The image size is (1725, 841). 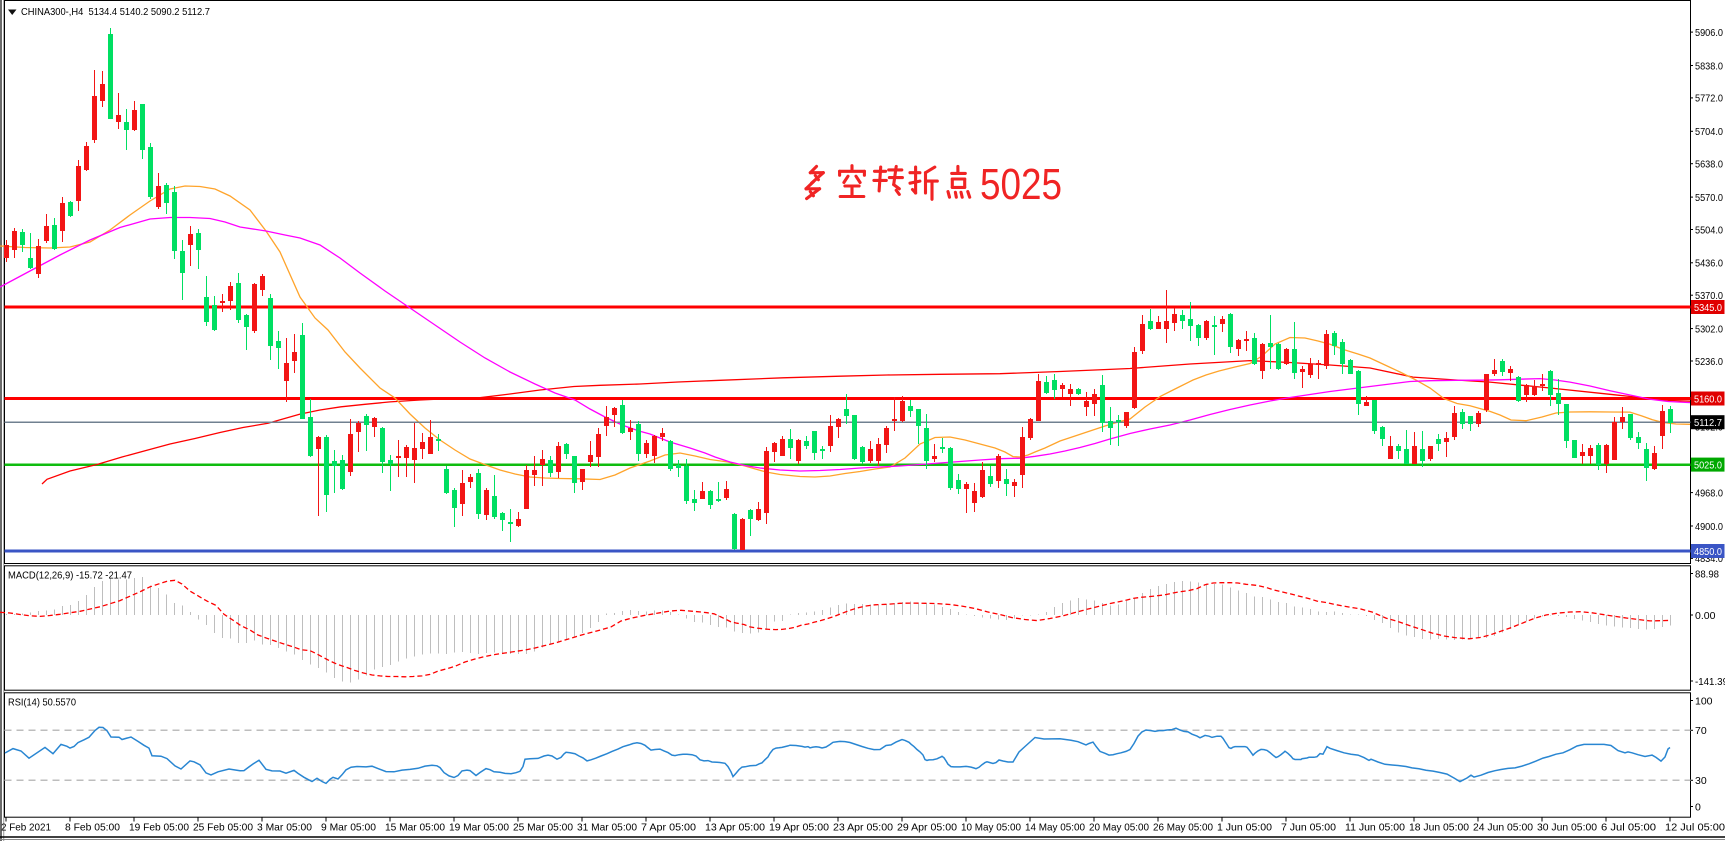 I want to click on svg-text: 5772.0, so click(x=1709, y=99).